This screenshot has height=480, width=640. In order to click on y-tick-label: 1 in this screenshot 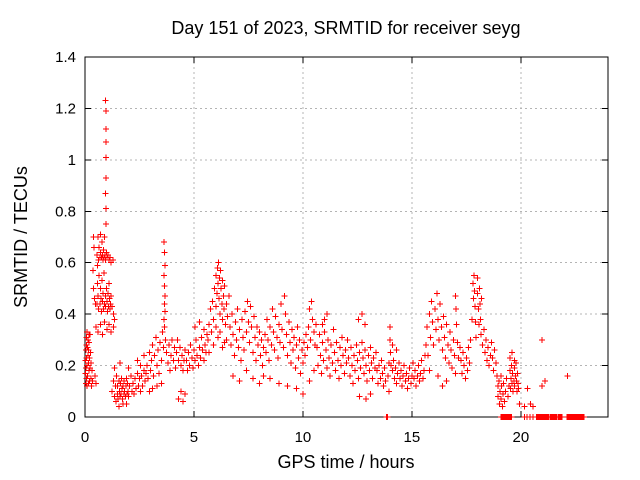, I will do `click(72, 160)`.